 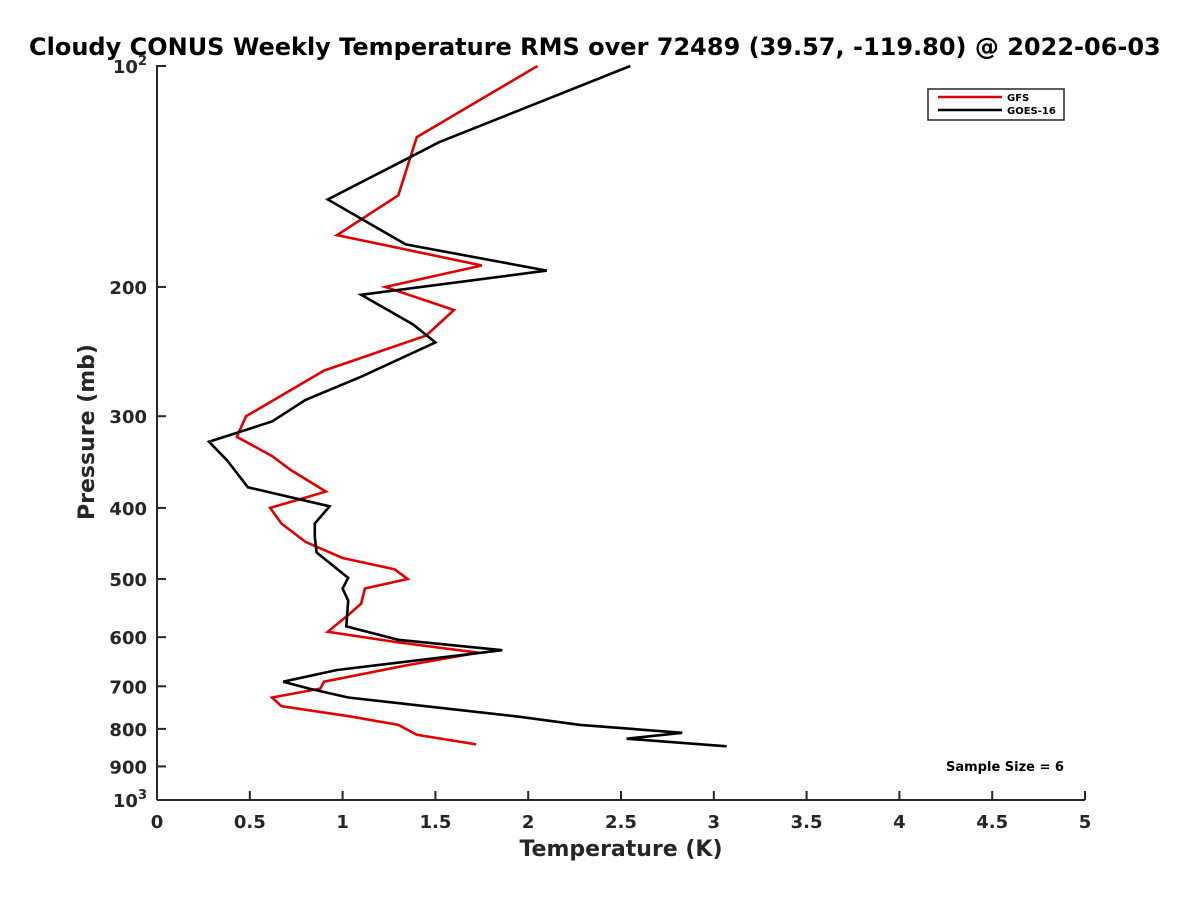 I want to click on legend: GFS GOES-16, so click(x=996, y=104).